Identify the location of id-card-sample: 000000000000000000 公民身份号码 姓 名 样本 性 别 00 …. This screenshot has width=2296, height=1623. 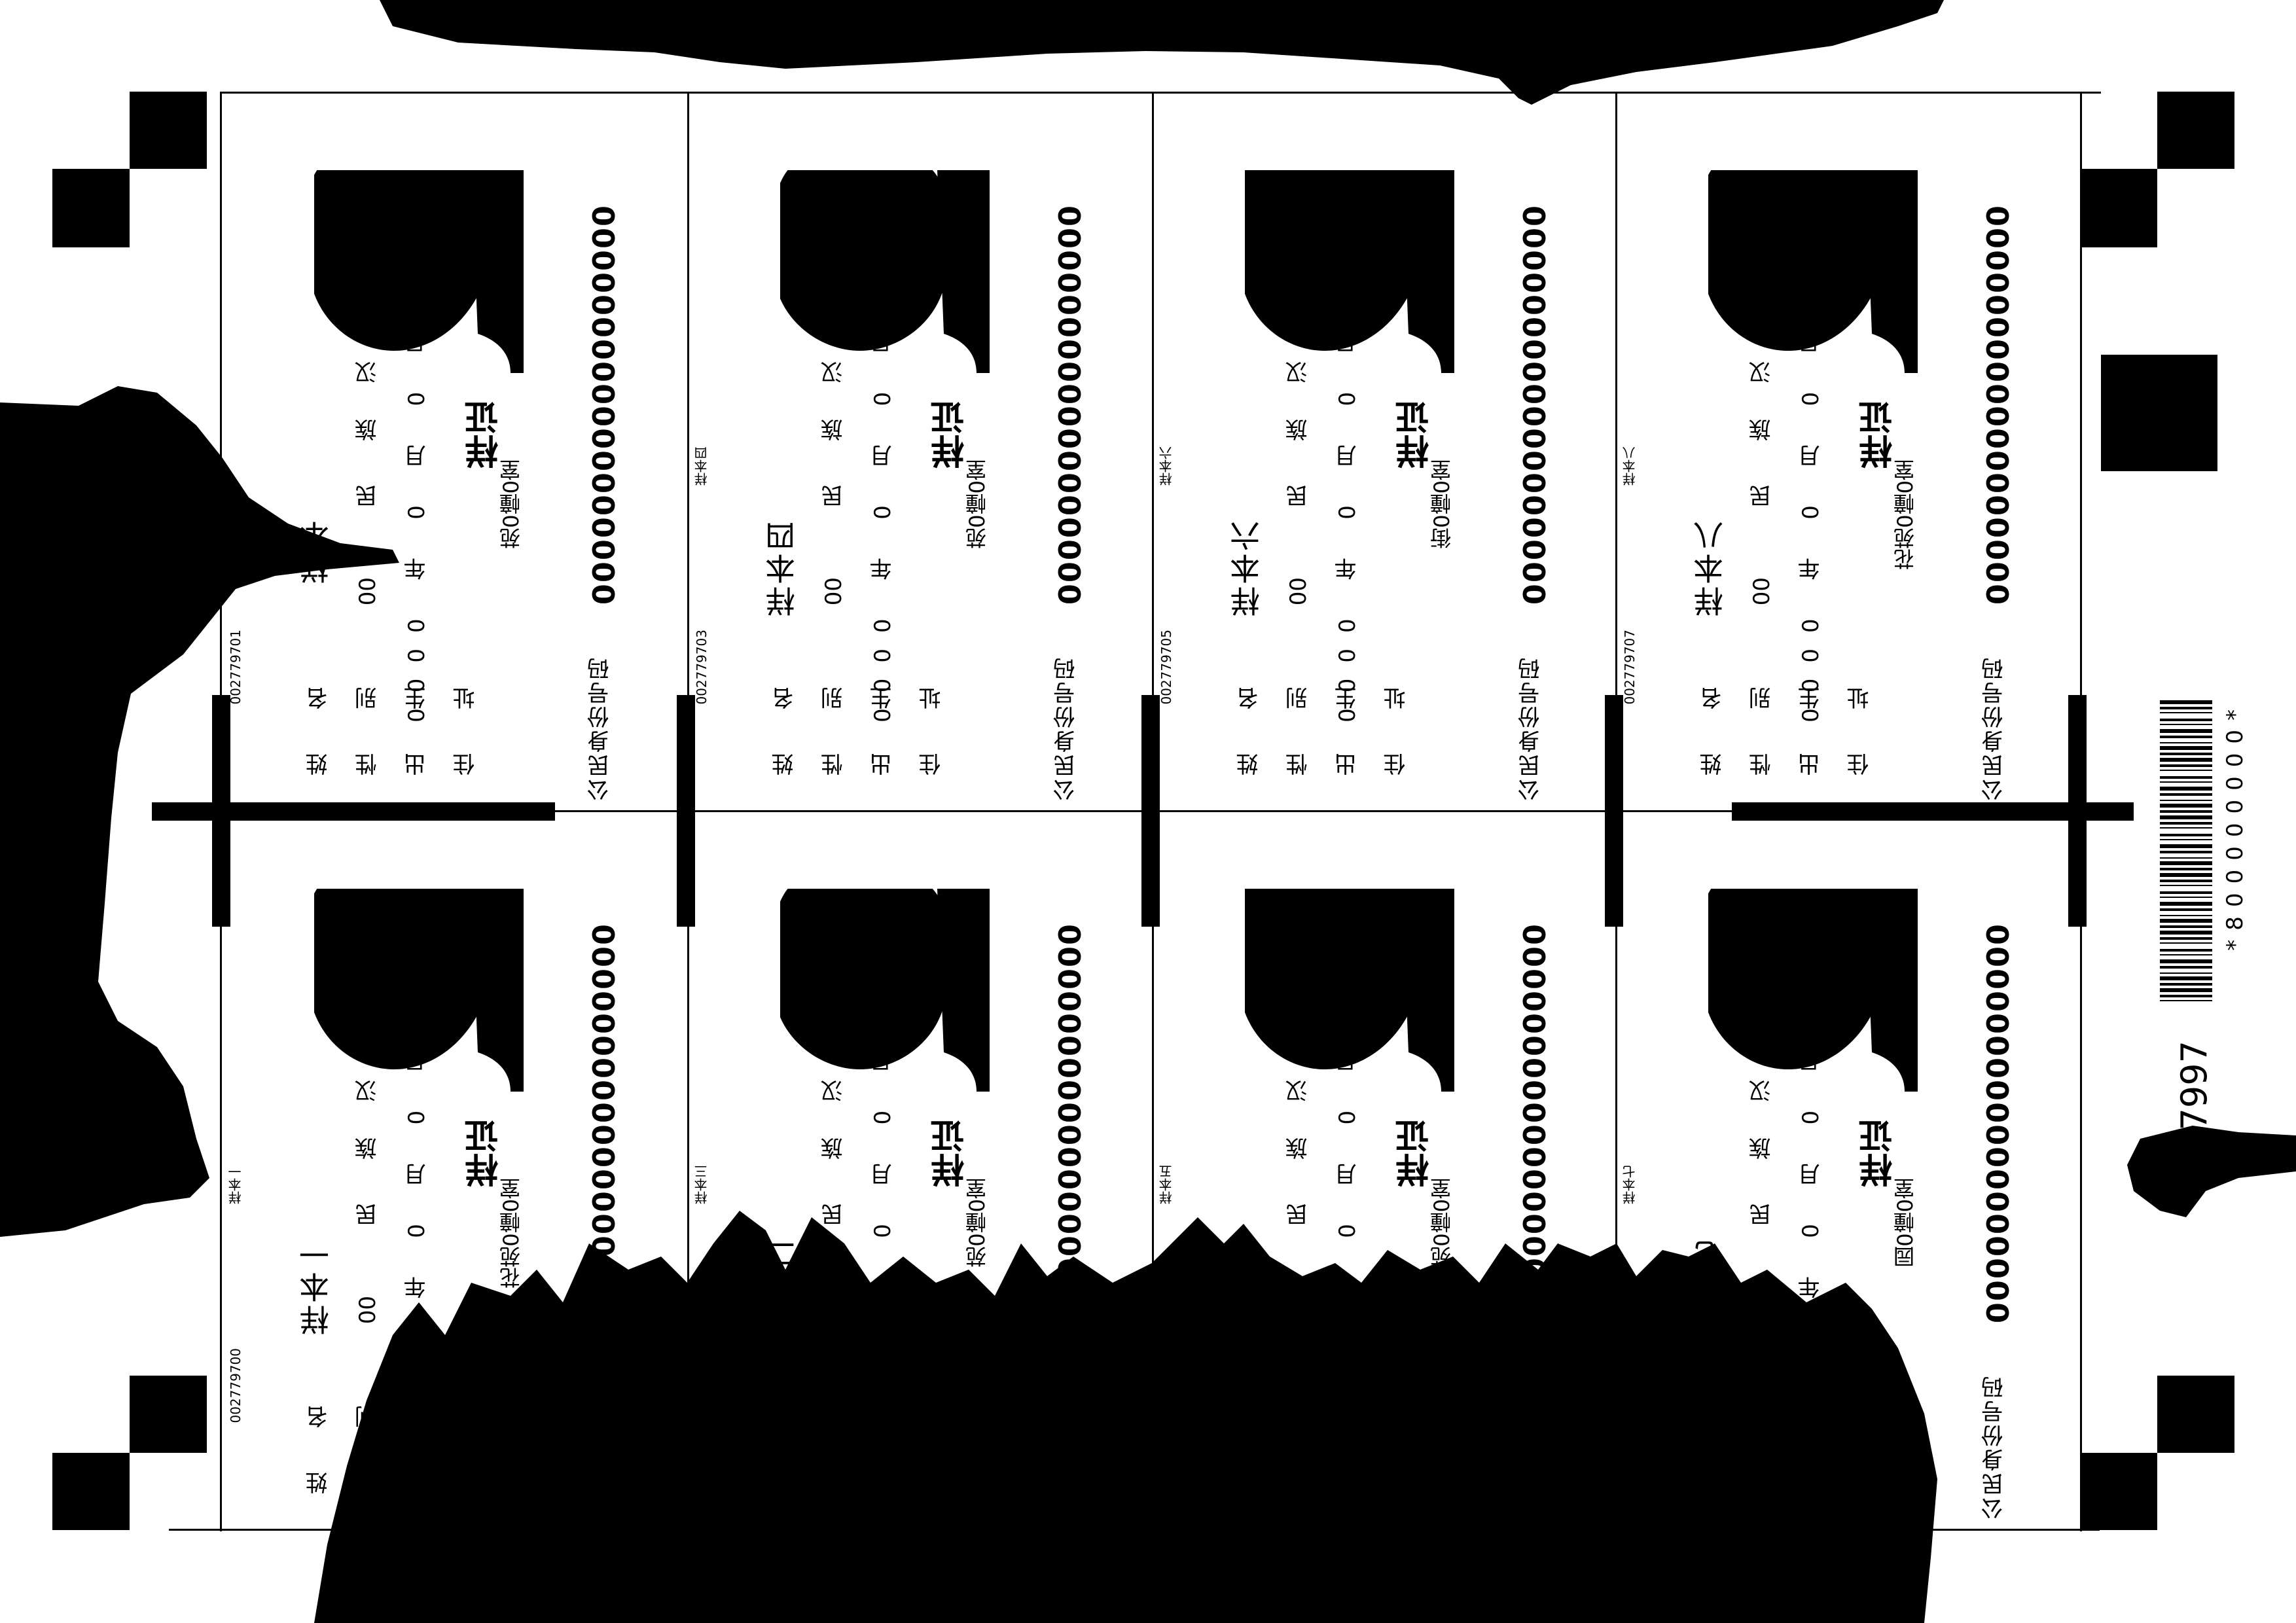
(457, 452).